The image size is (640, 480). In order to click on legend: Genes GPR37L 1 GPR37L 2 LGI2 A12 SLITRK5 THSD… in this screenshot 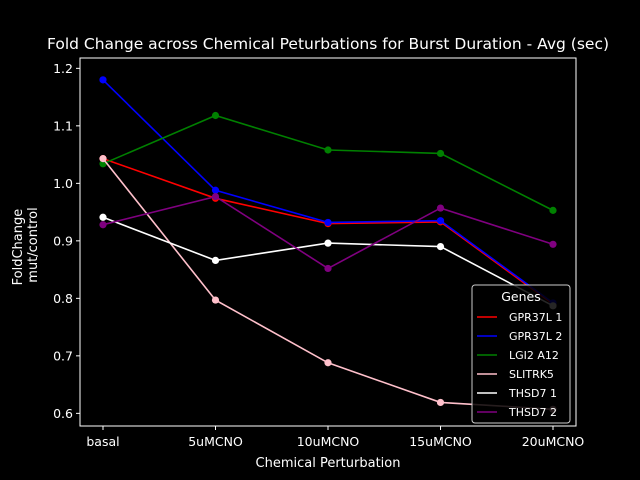, I will do `click(521, 354)`.